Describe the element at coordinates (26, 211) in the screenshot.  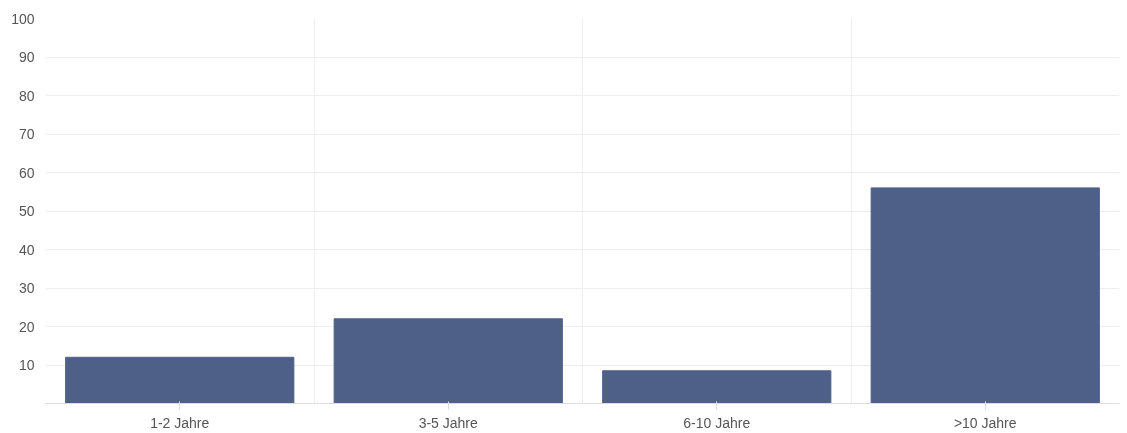
I see `y-tick-label: 50` at that location.